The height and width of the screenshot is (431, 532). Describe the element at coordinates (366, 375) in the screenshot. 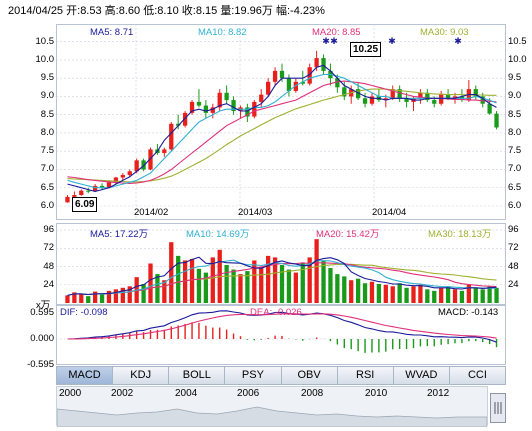

I see `tab-rsi: RSI` at that location.